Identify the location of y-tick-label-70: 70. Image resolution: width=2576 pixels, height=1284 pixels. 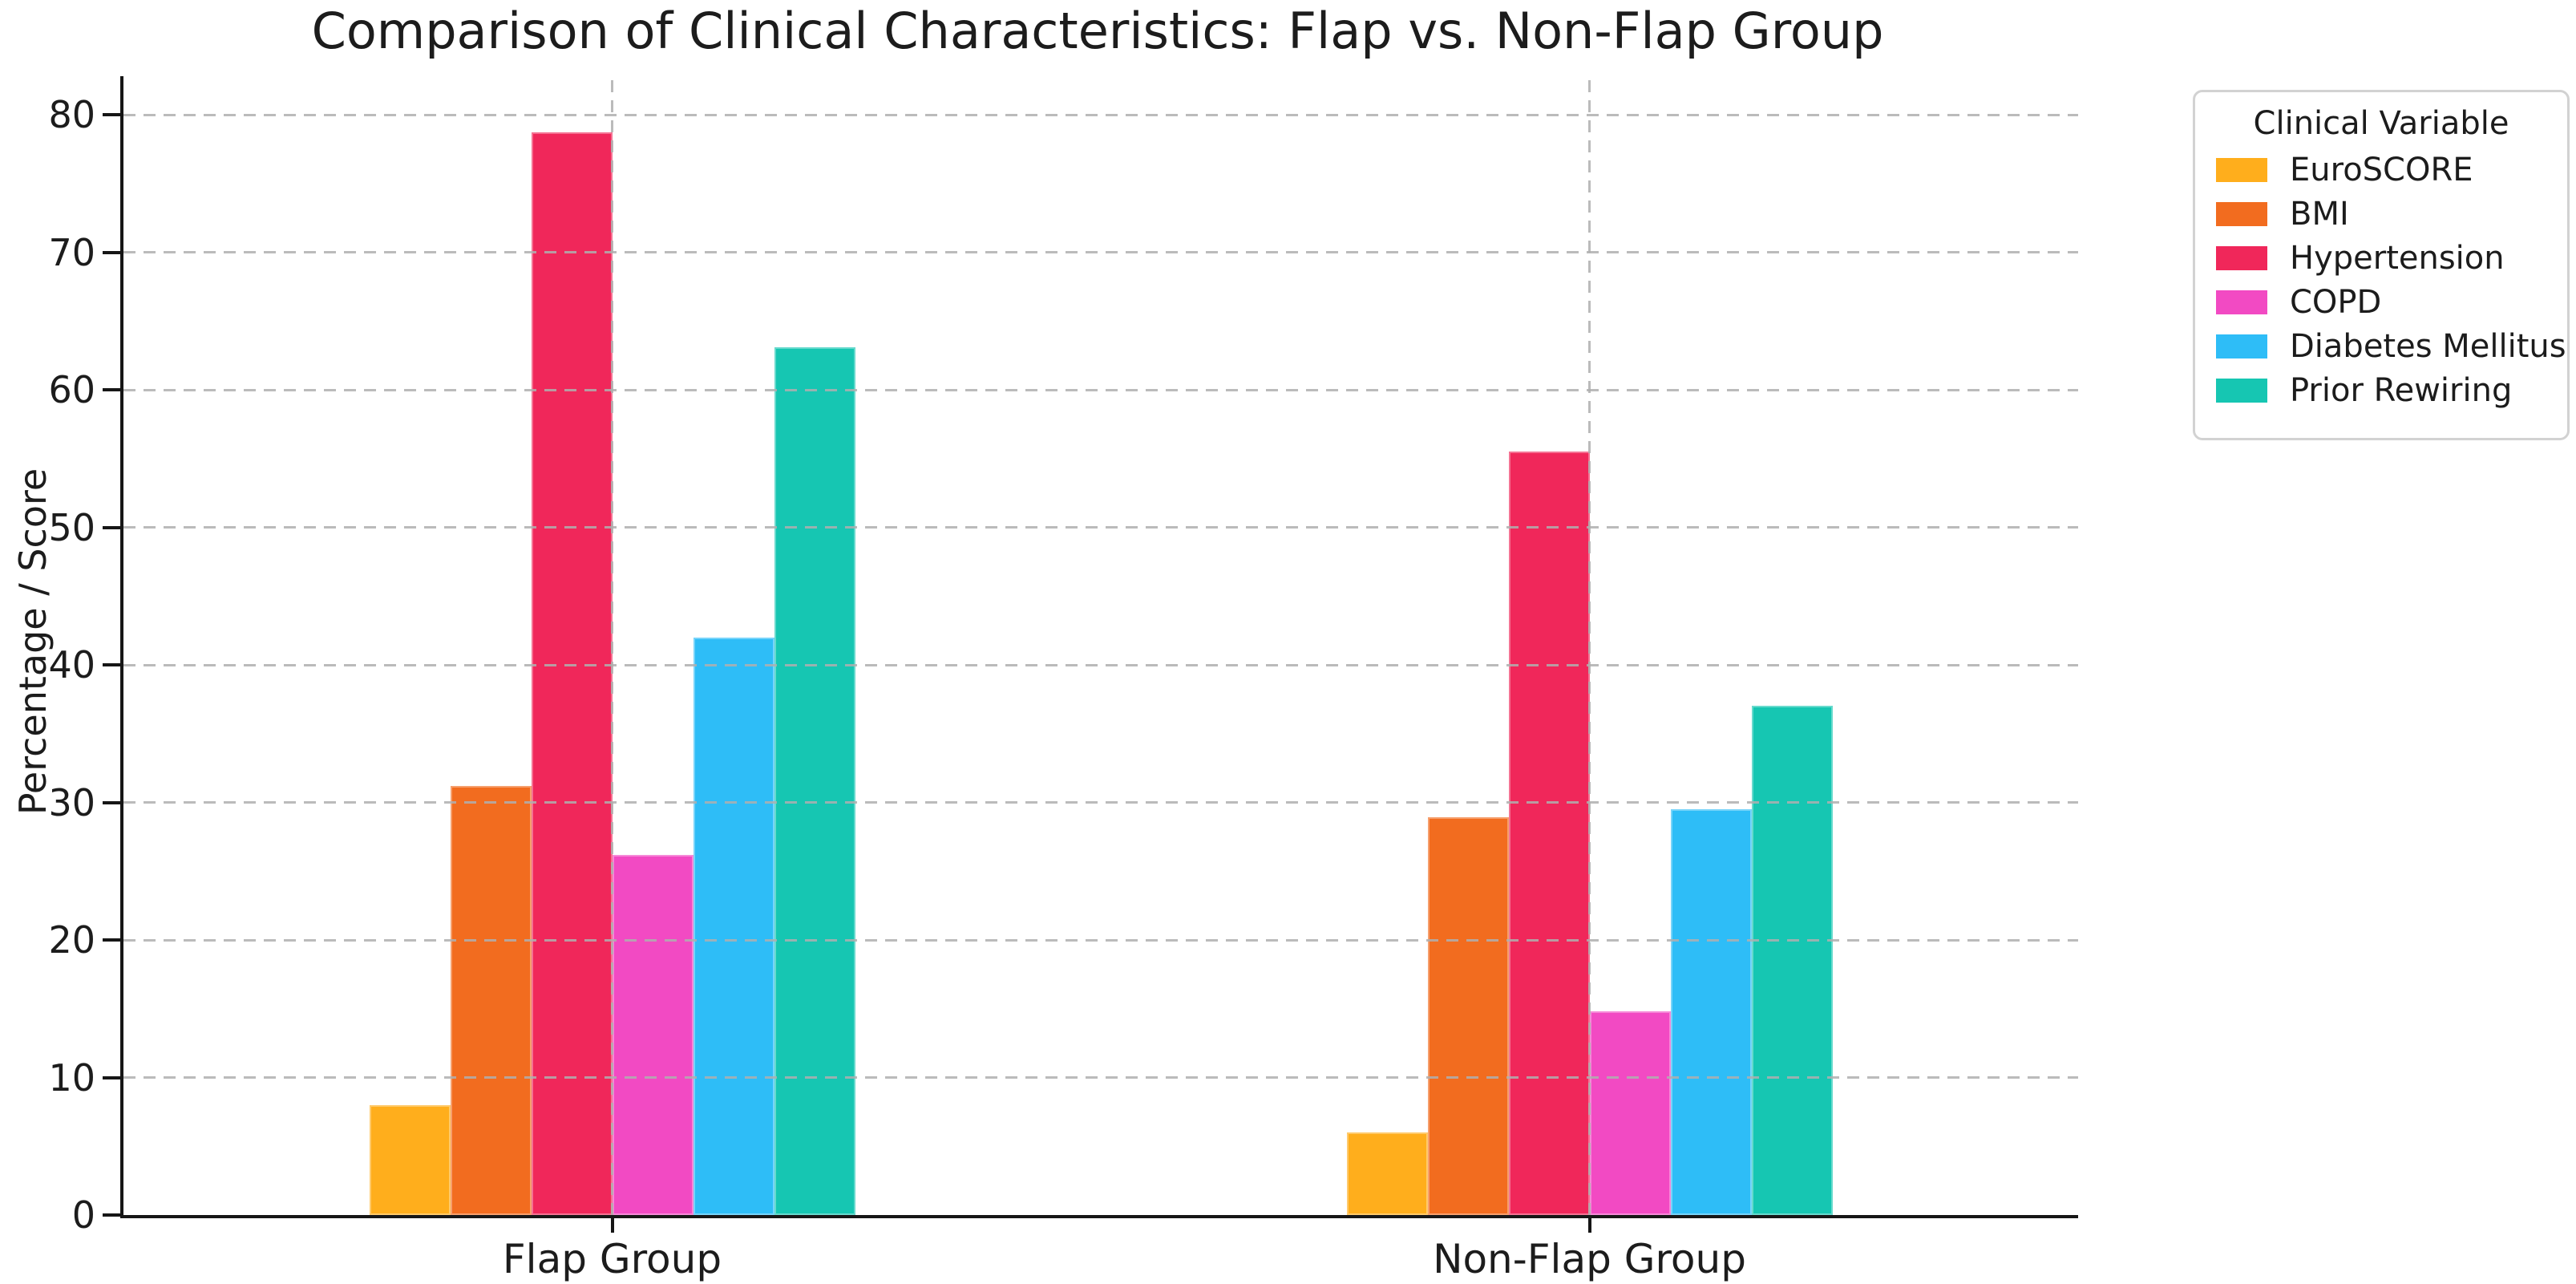
(71, 252).